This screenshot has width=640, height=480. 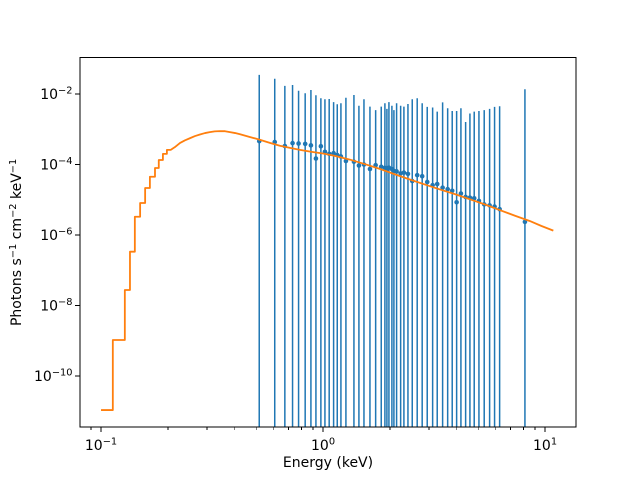 What do you see at coordinates (101, 446) in the screenshot?
I see `x-axis-tick-label: 10⁻¹` at bounding box center [101, 446].